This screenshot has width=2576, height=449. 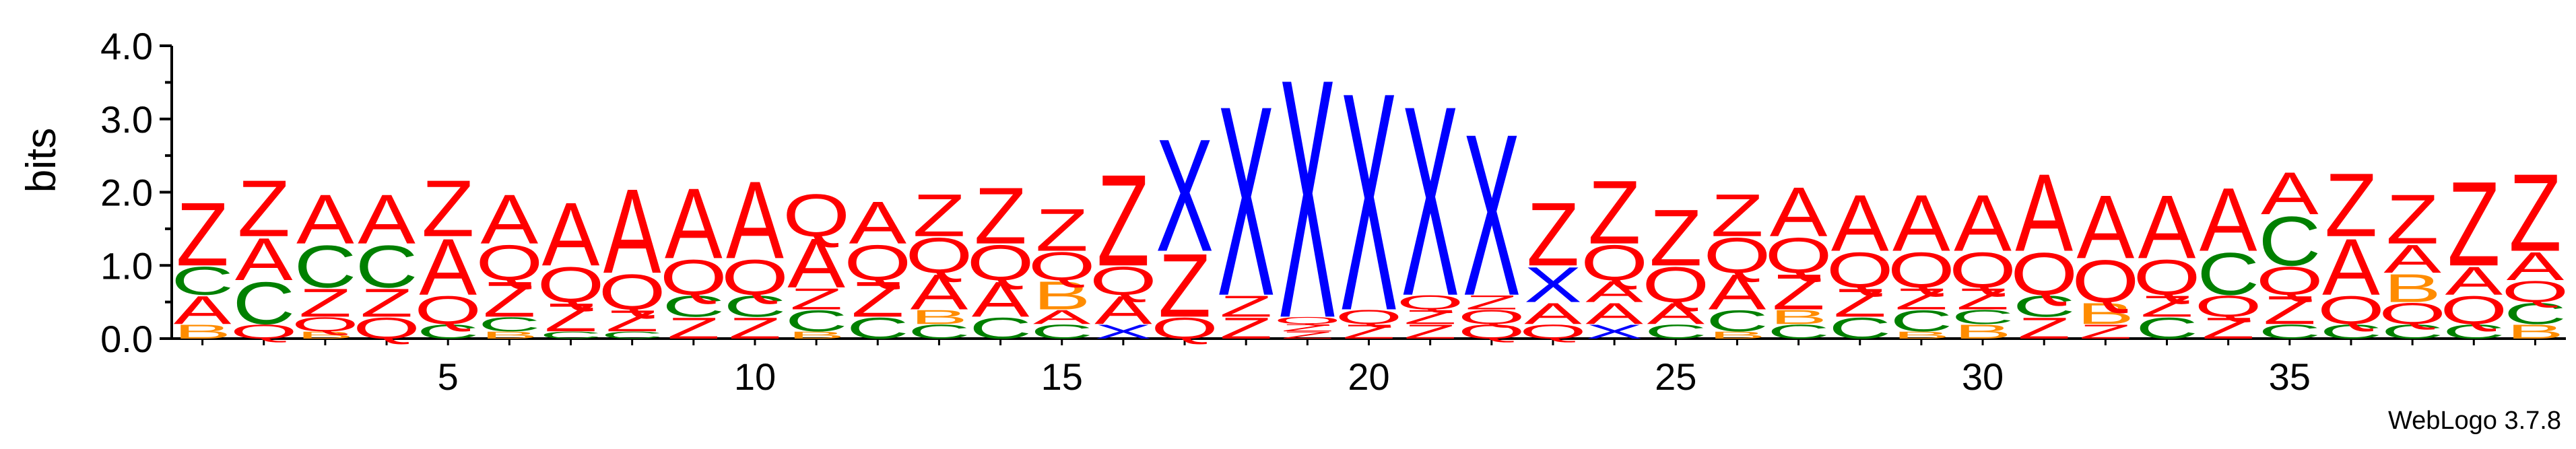 I want to click on x-tick-label: 30, so click(x=1983, y=376).